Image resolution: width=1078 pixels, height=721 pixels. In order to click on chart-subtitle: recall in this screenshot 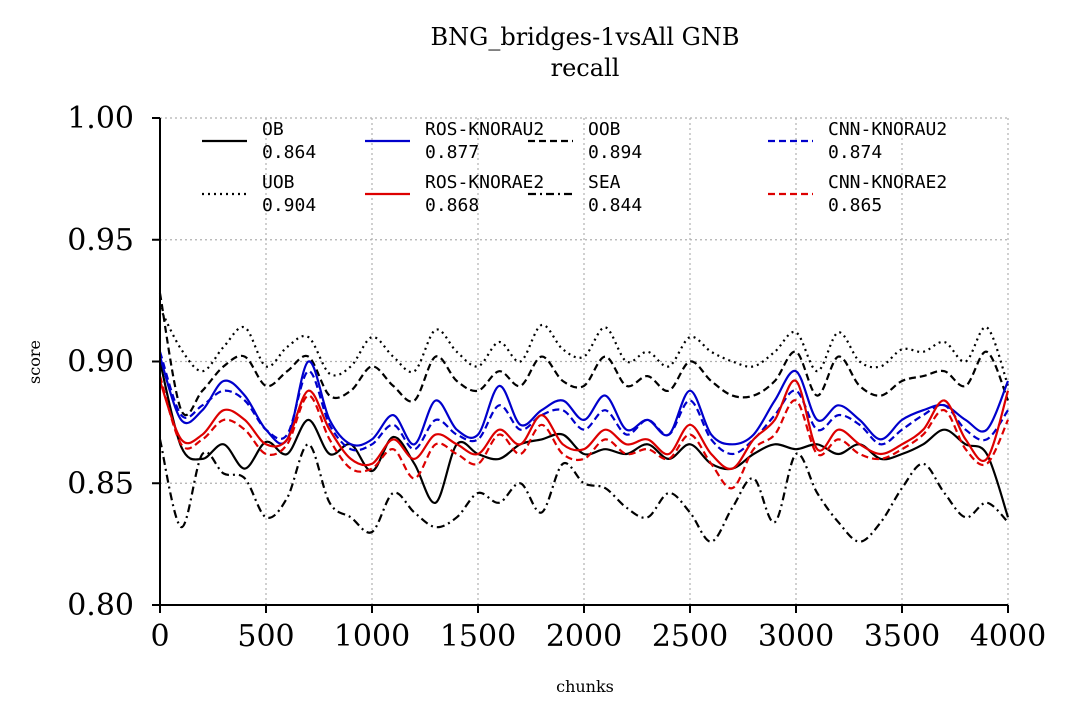, I will do `click(585, 68)`.